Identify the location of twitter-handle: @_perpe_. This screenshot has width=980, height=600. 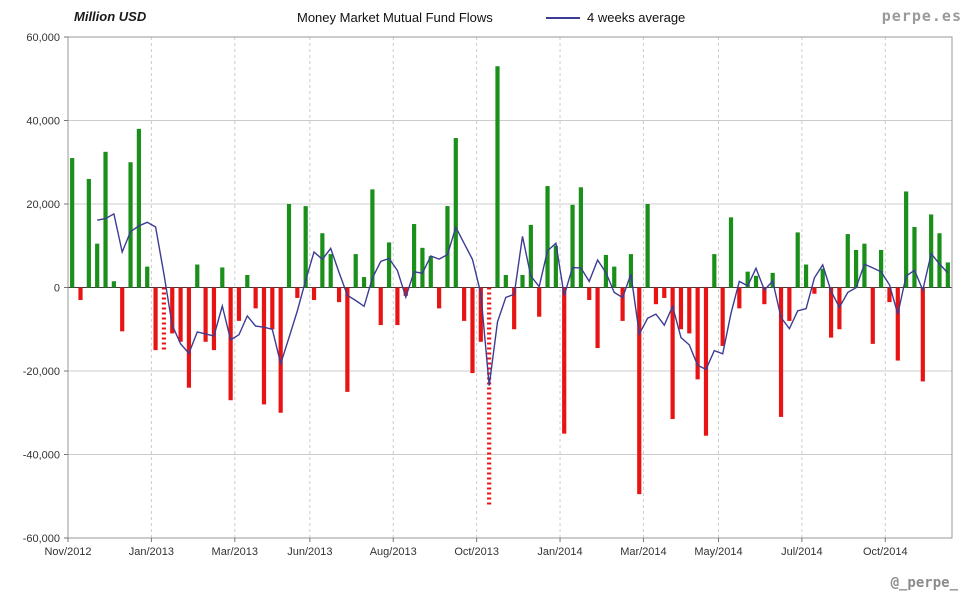
(924, 583).